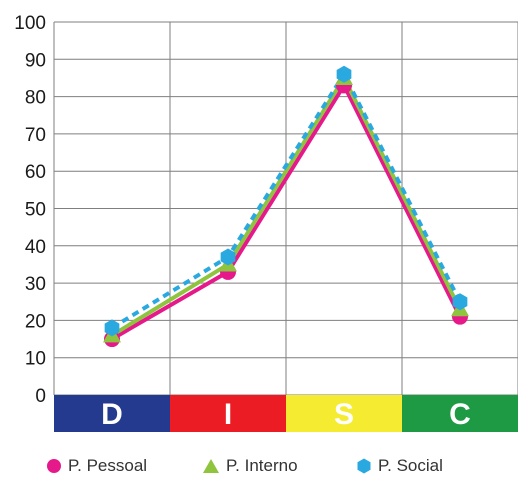  Describe the element at coordinates (410, 465) in the screenshot. I see `legend-label: P. Social` at that location.